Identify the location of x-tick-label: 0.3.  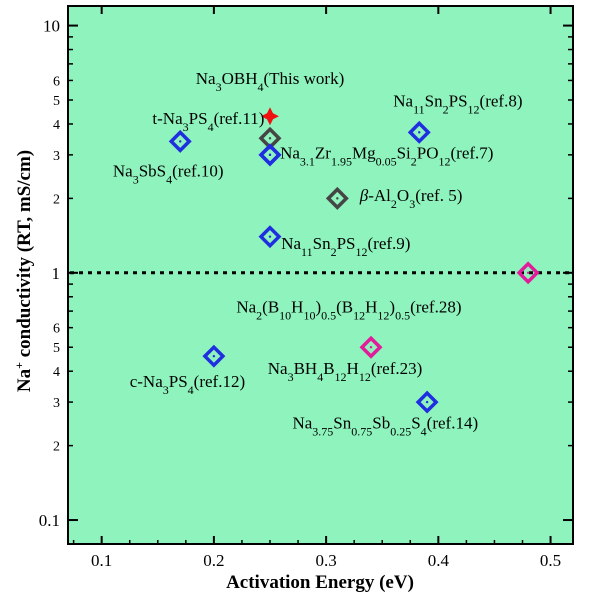
(325, 560).